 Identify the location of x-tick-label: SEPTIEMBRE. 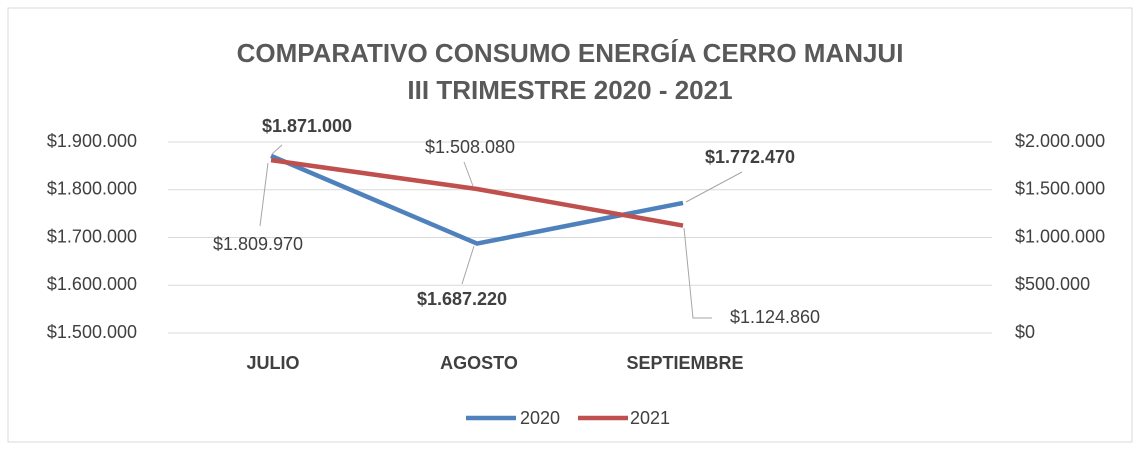
(684, 363).